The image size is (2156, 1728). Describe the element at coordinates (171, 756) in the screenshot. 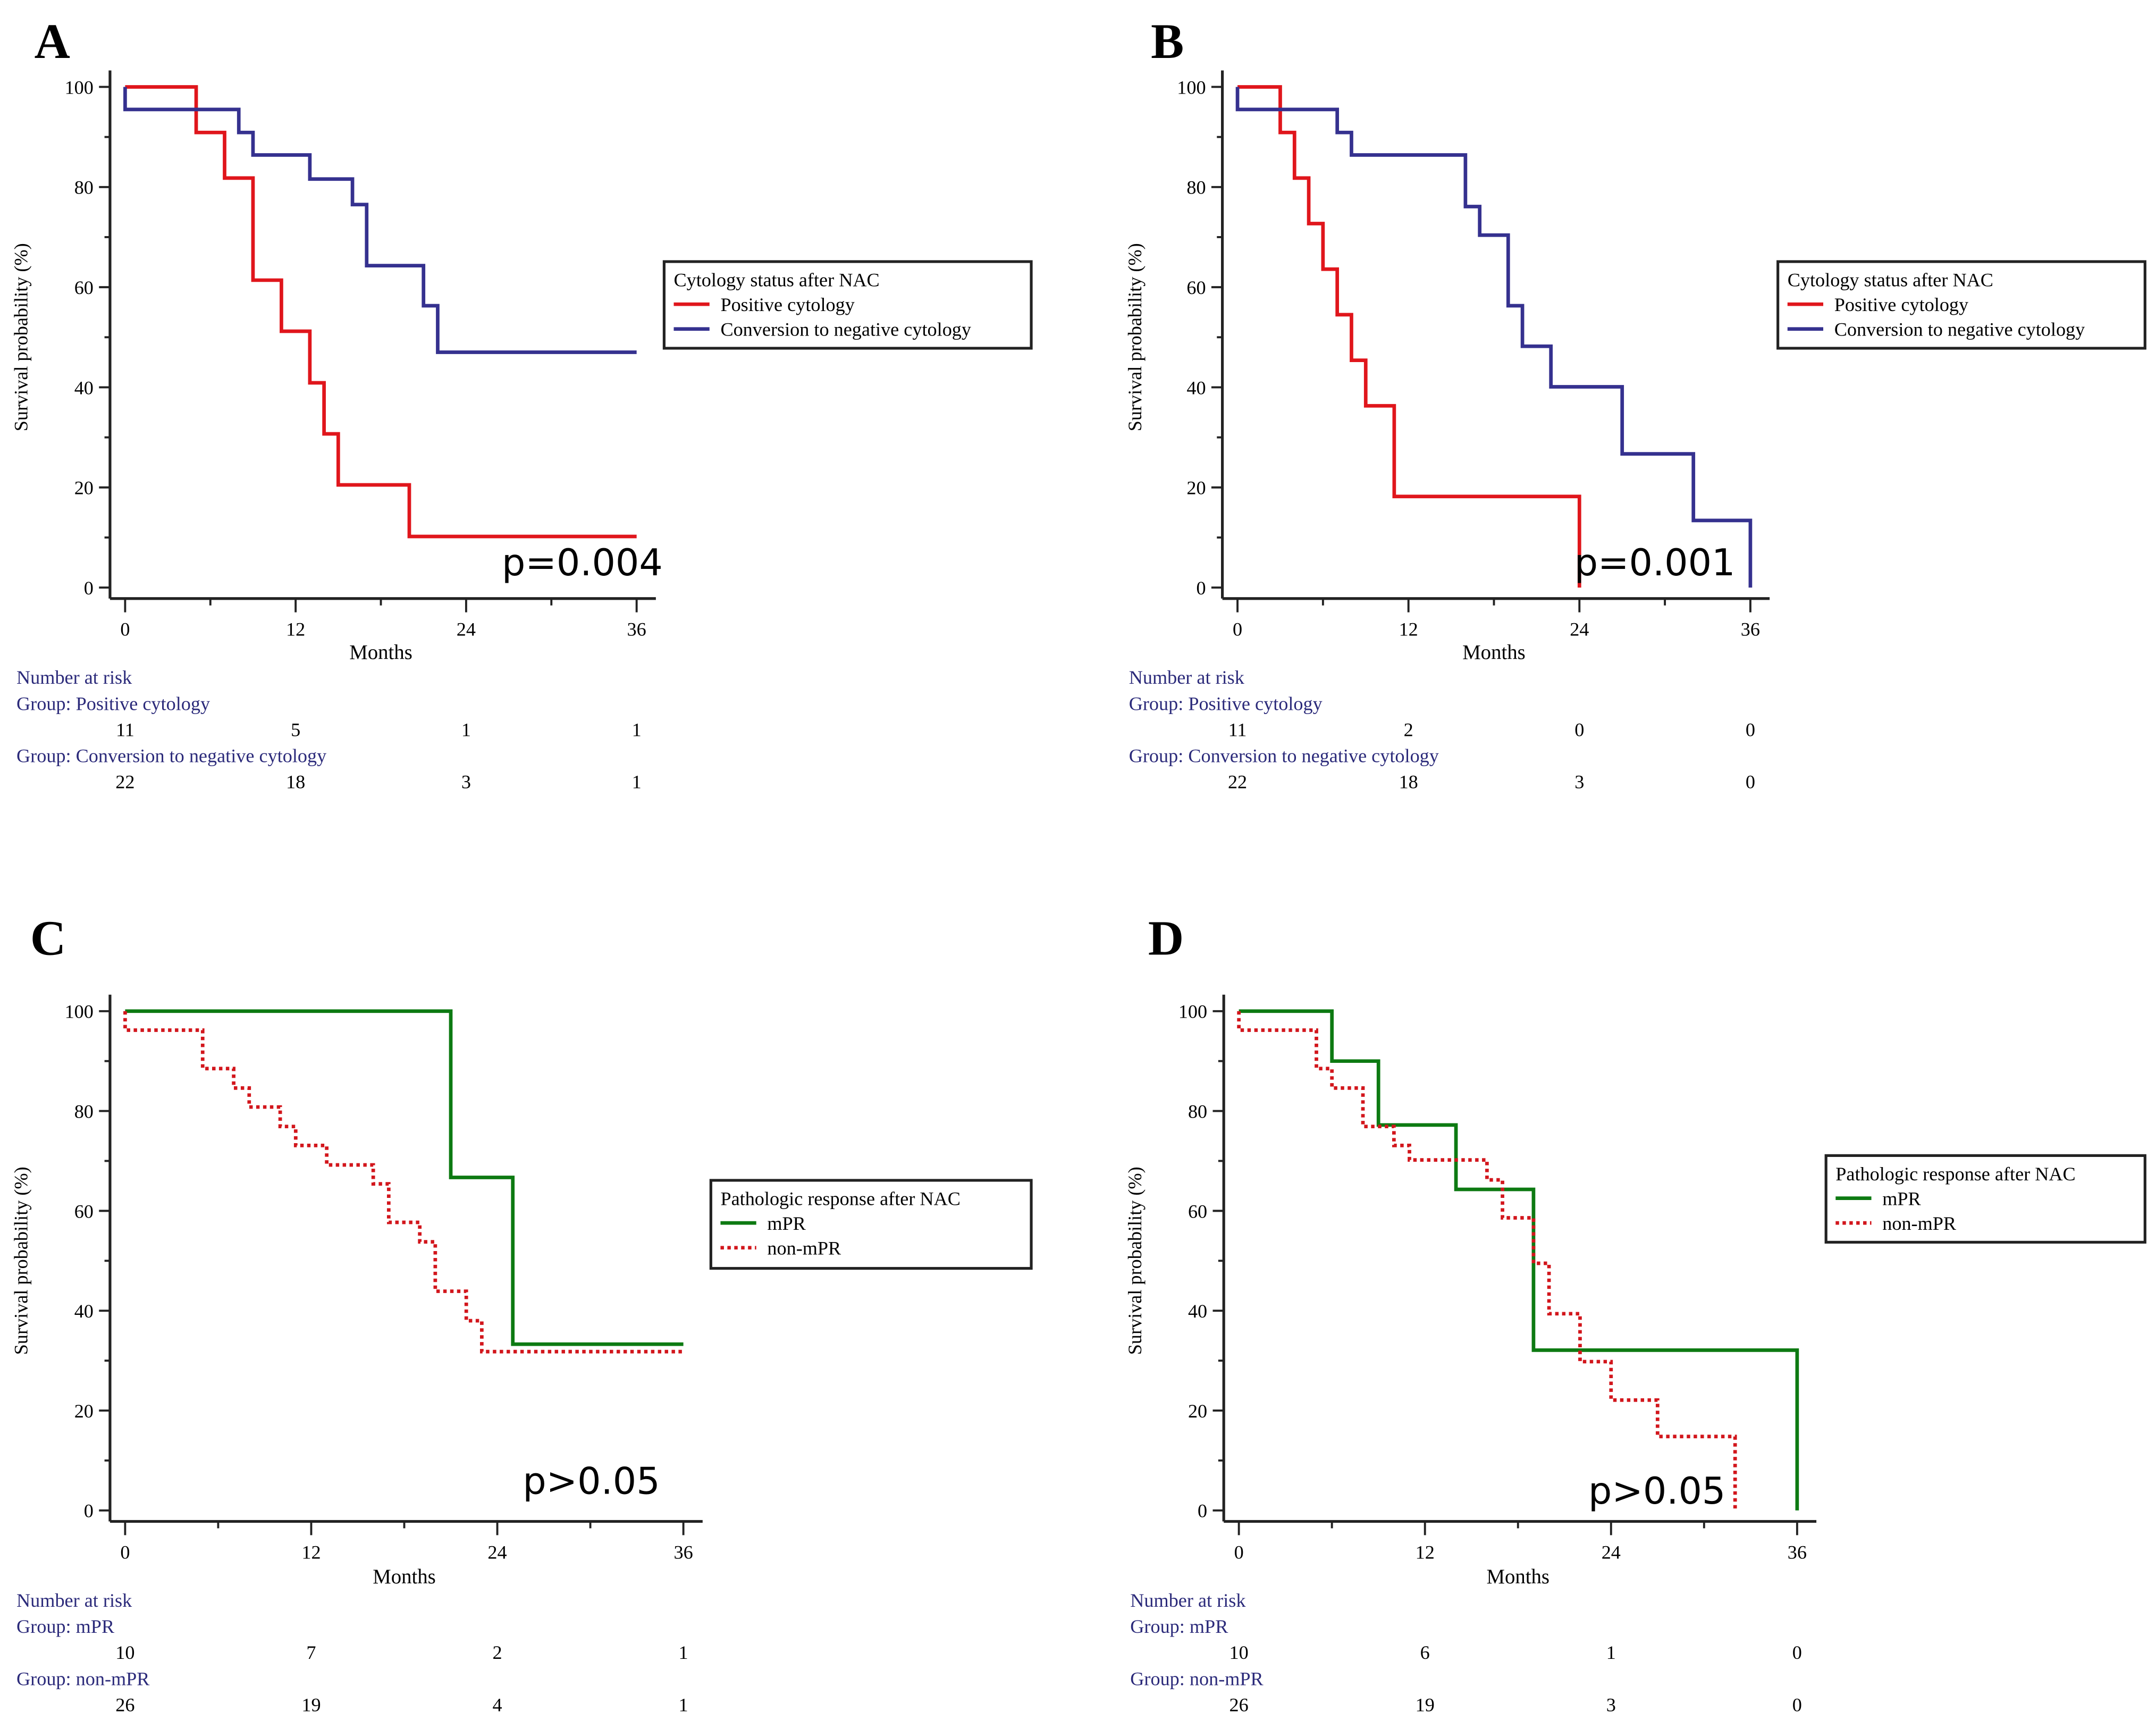

I see `risk-group-label: Group: Conversion to negative cytology` at that location.